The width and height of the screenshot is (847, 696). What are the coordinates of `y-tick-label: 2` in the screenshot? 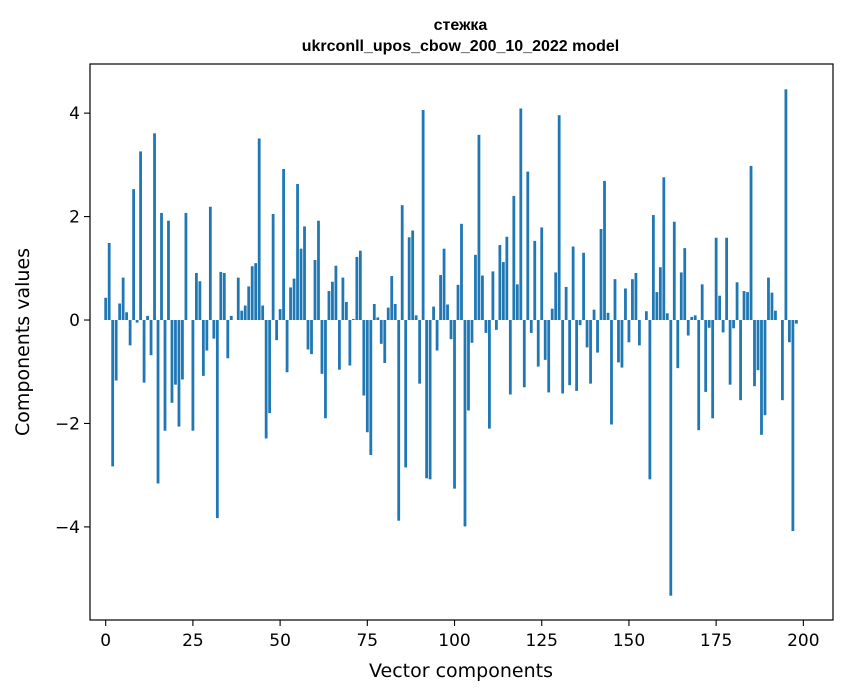 It's located at (74, 218).